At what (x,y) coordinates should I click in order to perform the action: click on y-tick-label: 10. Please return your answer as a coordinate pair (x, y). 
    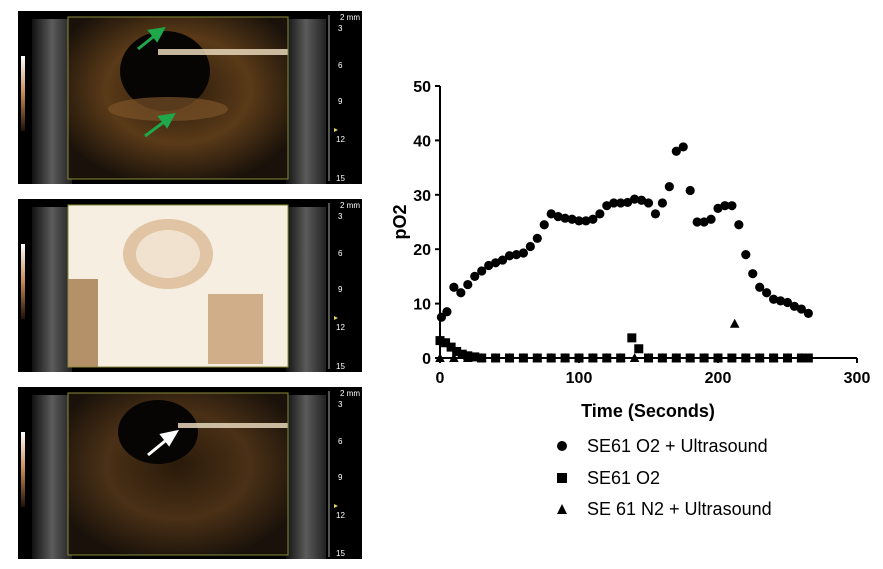
    Looking at the image, I should click on (422, 305).